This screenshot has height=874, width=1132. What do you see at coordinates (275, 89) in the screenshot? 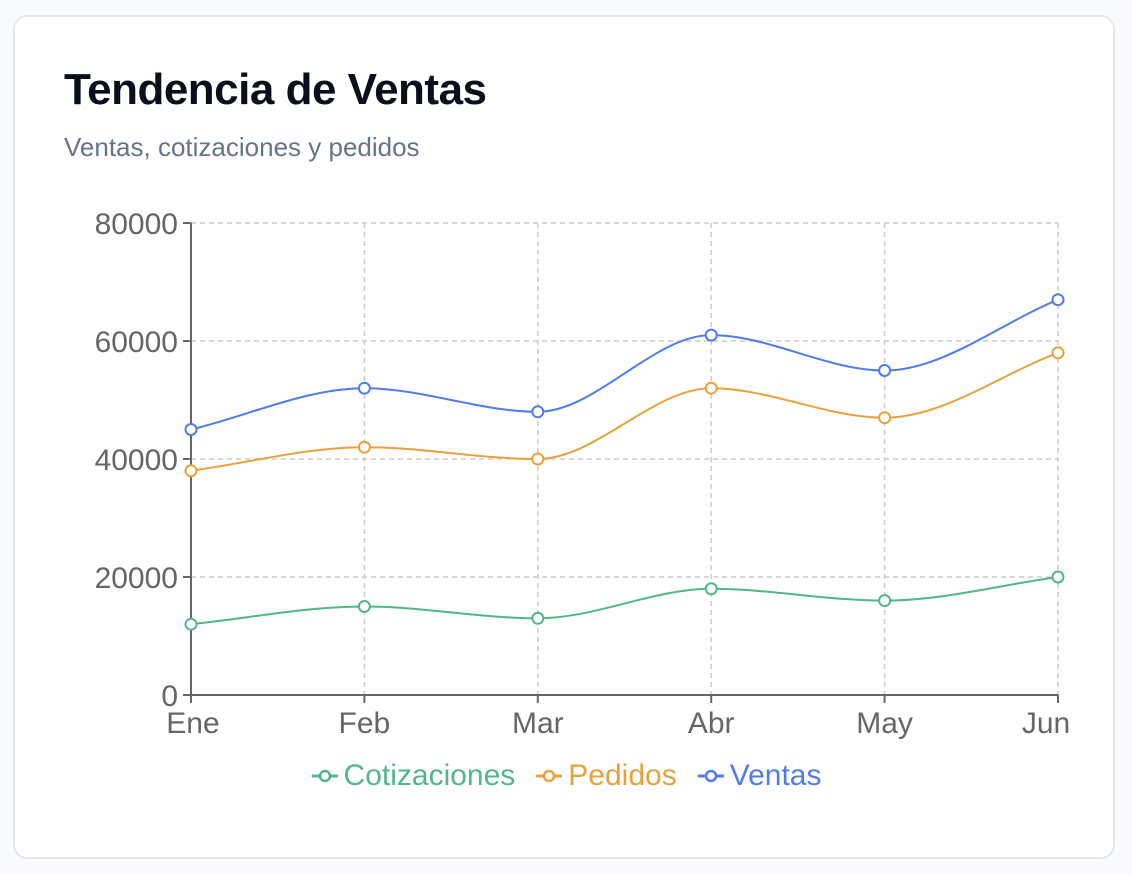
I see `chart-title: Tendencia de Ventas` at bounding box center [275, 89].